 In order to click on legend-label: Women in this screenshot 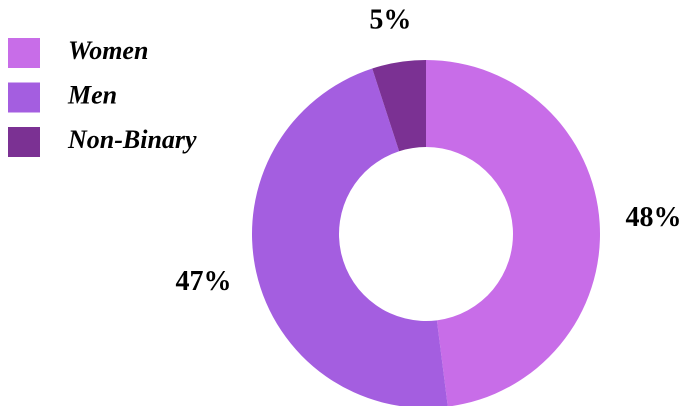, I will do `click(108, 50)`.